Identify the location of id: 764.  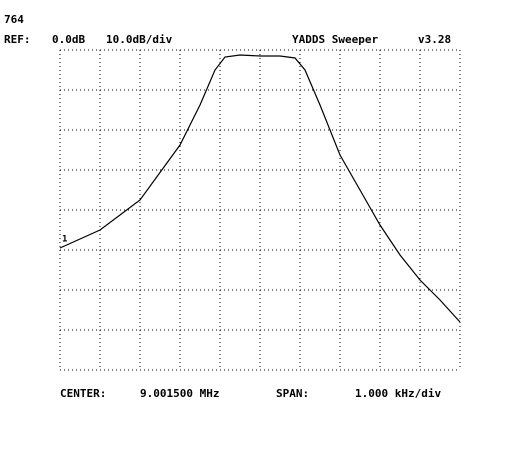
(14, 19).